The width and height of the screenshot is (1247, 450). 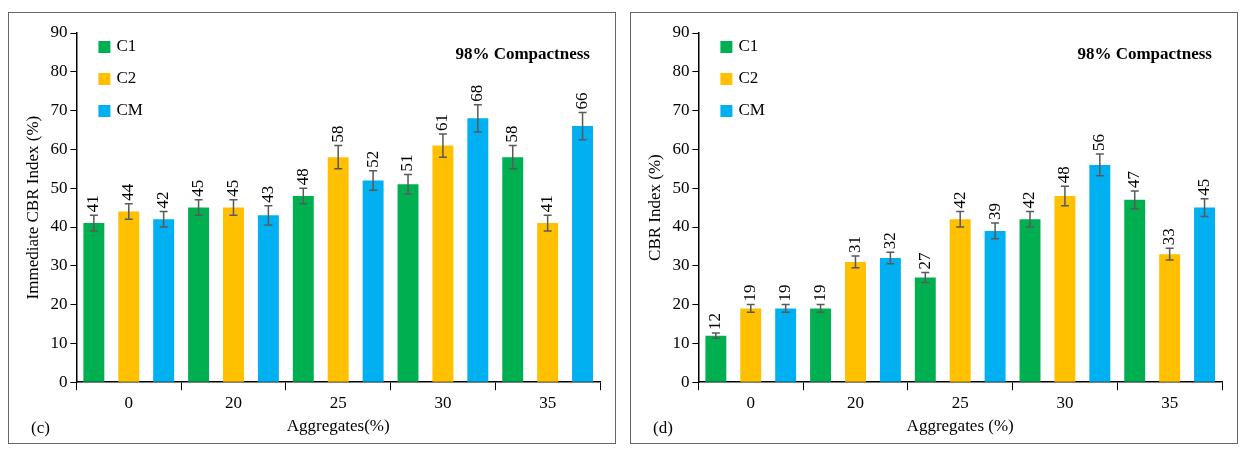 I want to click on x-axis-title: Aggregates(%), so click(x=338, y=426).